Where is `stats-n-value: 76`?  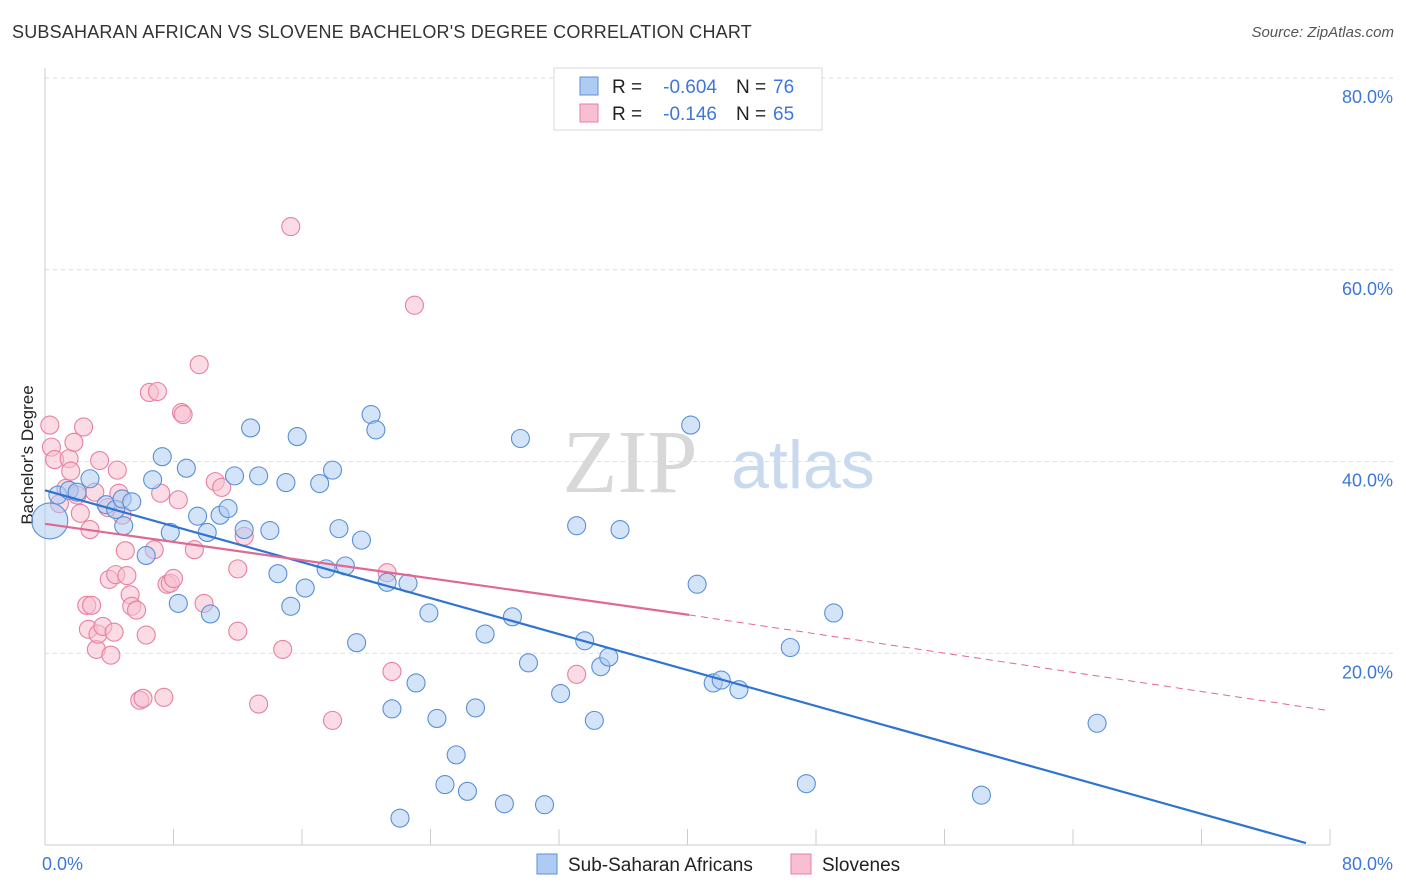
stats-n-value: 76 is located at coordinates (783, 87).